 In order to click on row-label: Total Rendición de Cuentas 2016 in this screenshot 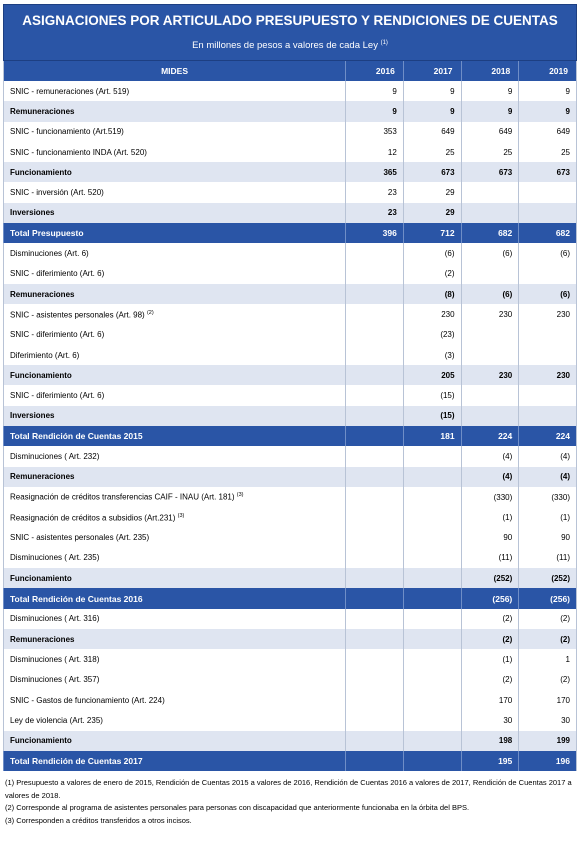, I will do `click(174, 598)`.